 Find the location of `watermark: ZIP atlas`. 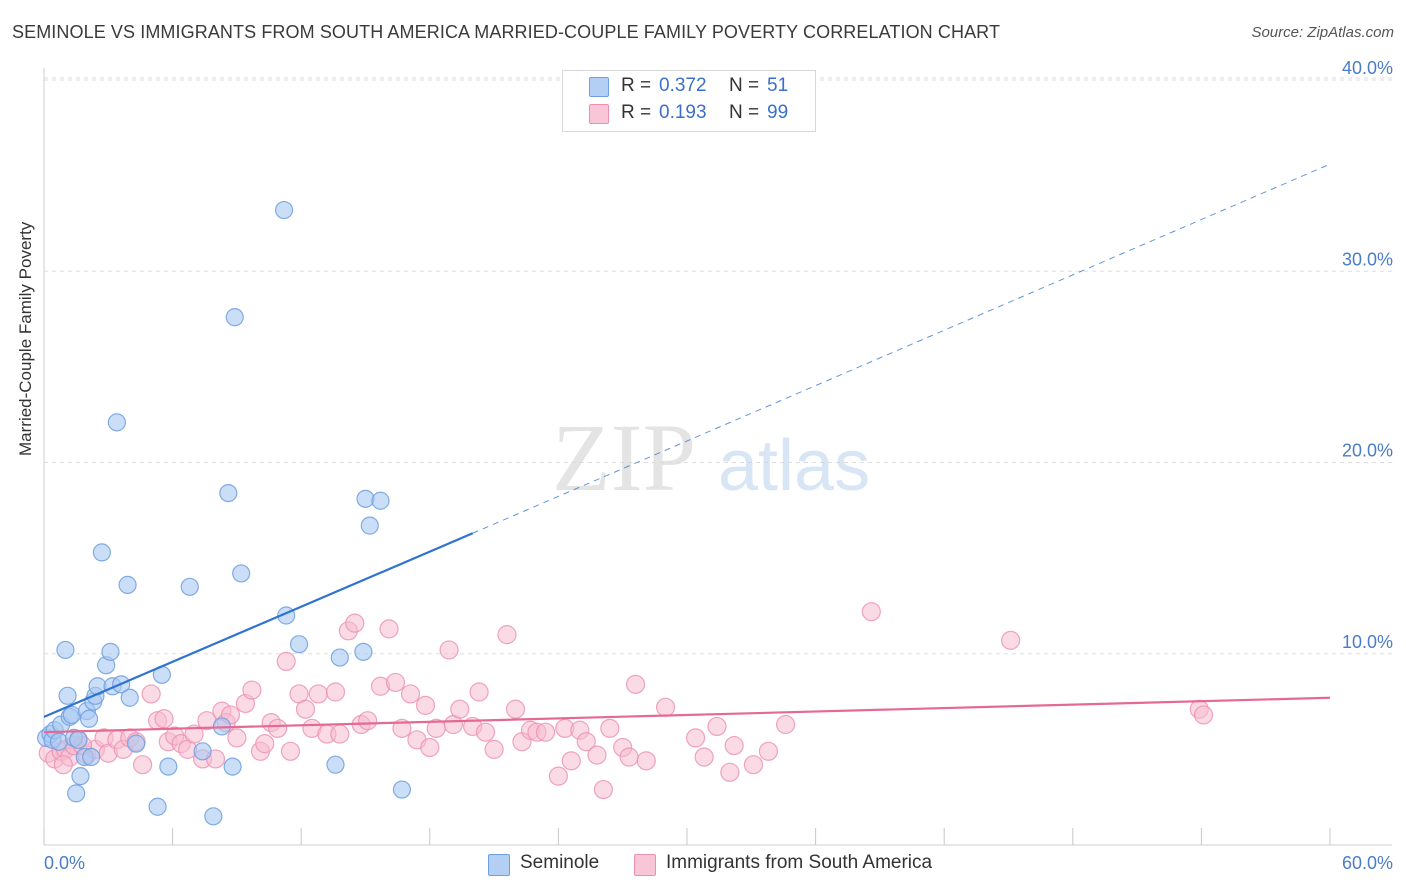

watermark: ZIP atlas is located at coordinates (711, 457).